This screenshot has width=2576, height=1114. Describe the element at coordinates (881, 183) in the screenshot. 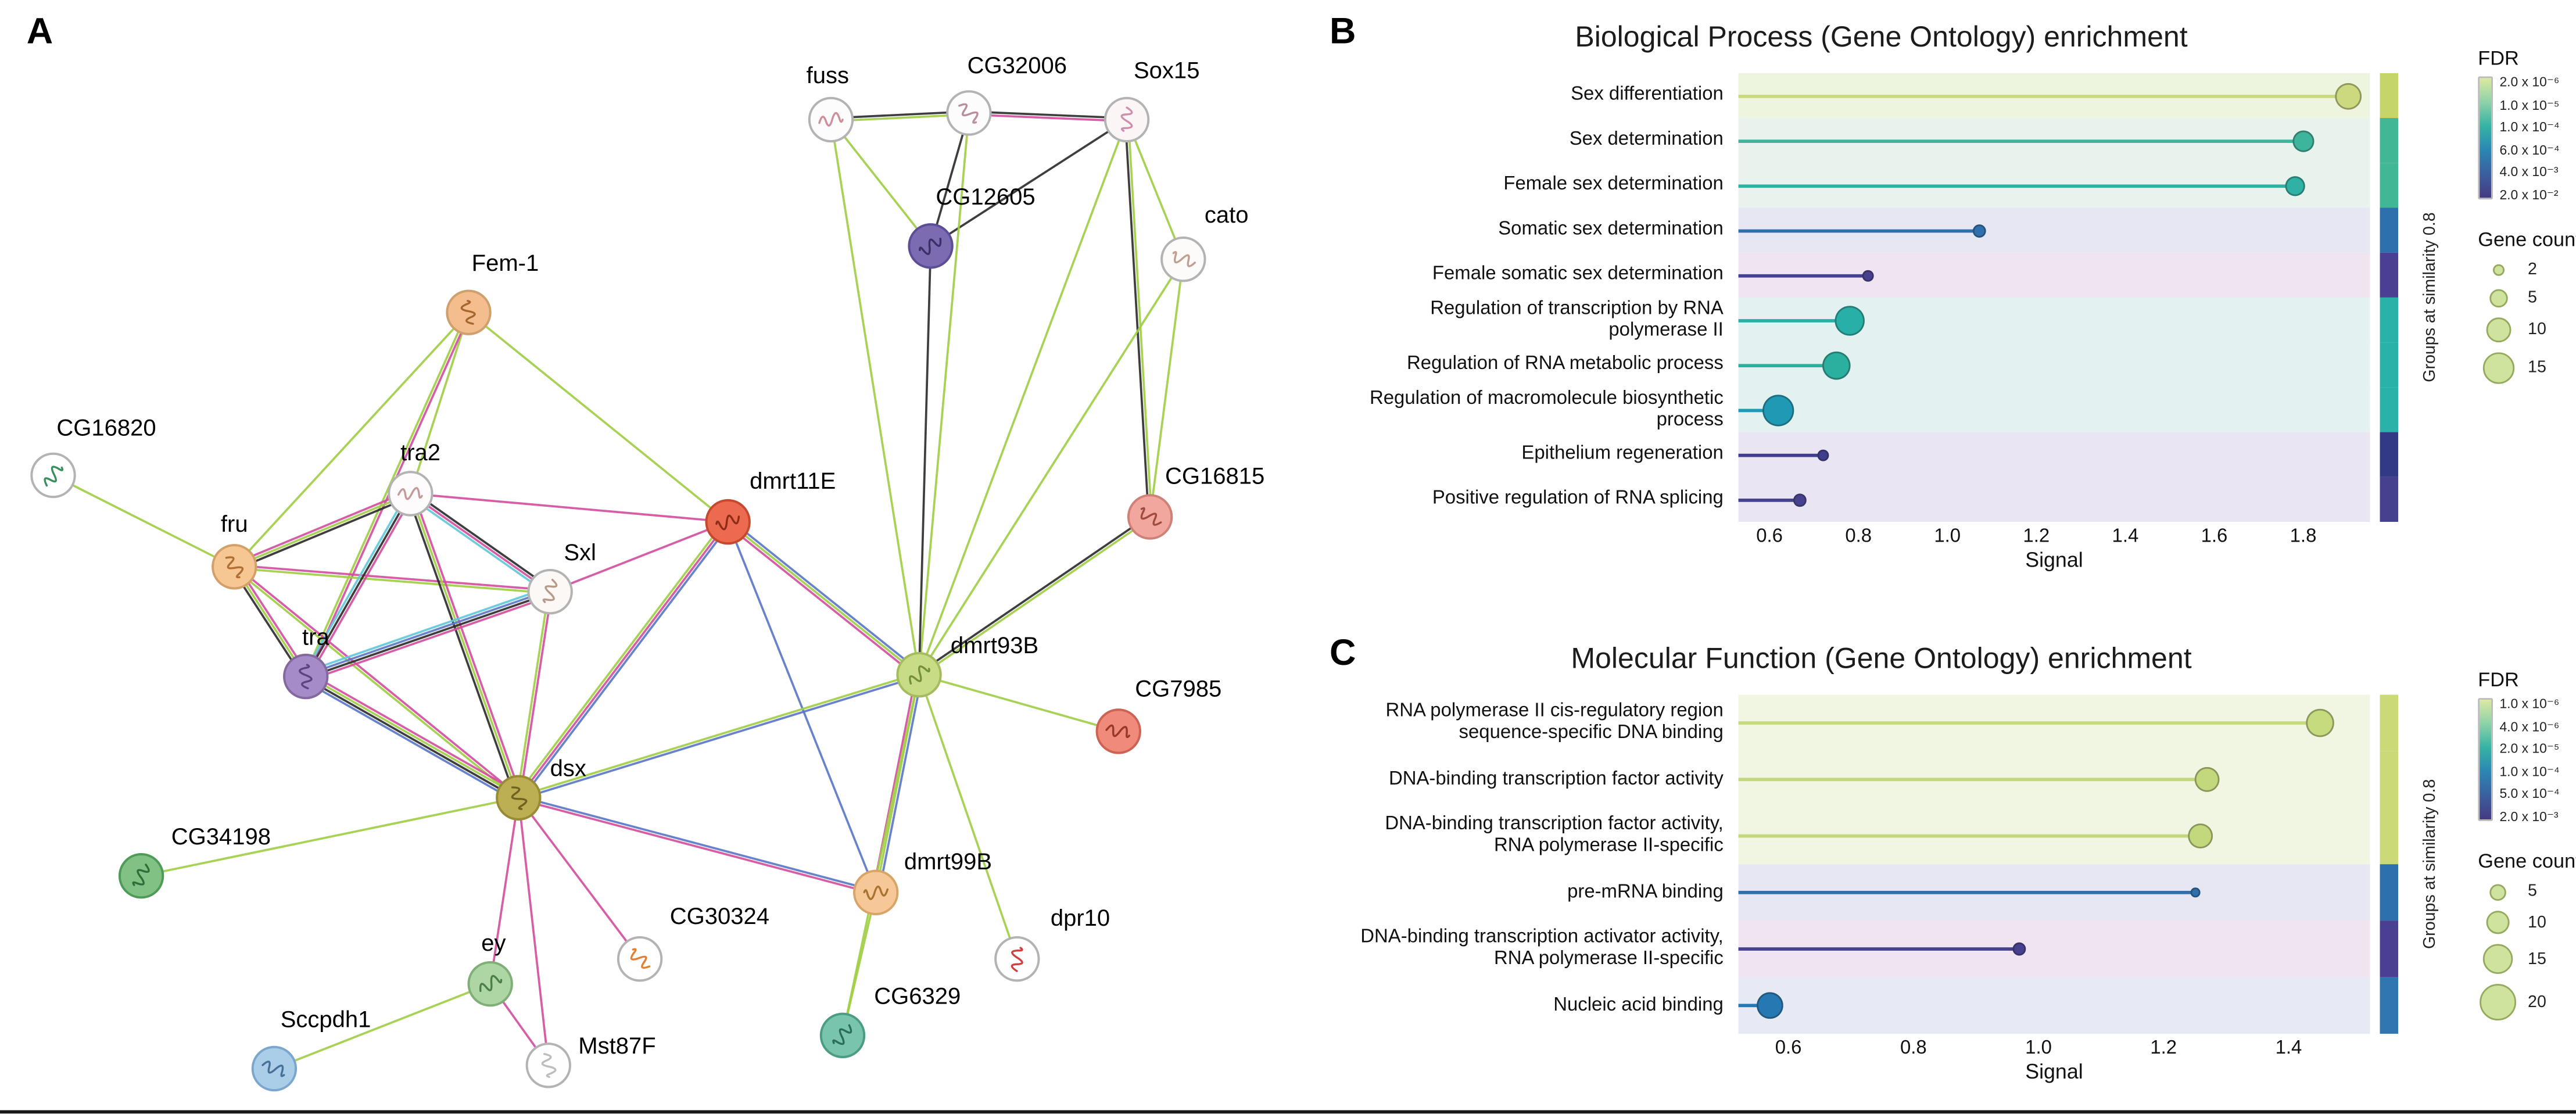

I see `edge-fuss-CG12605` at that location.